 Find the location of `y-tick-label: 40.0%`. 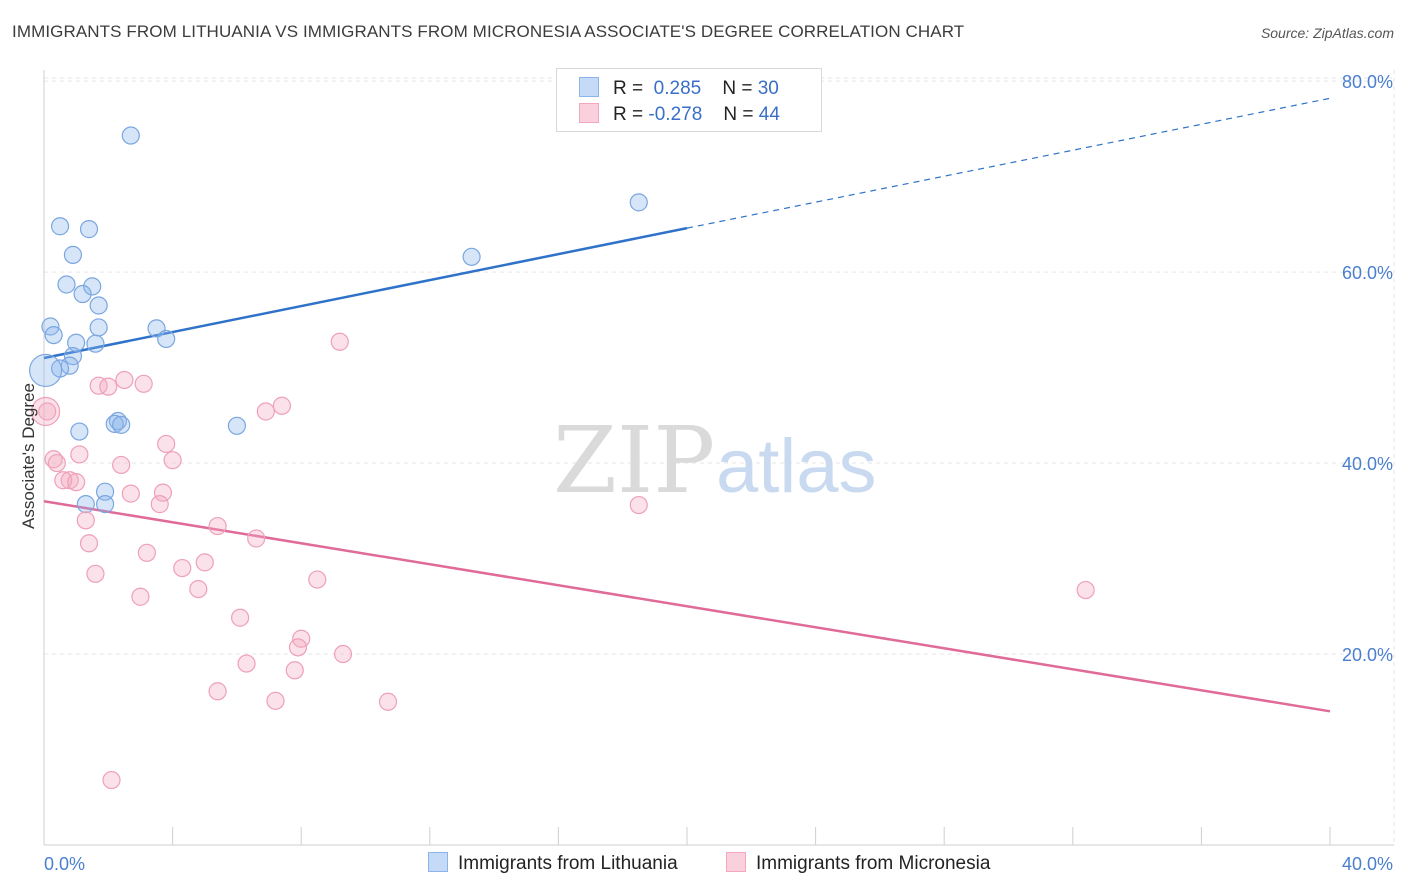

y-tick-label: 40.0% is located at coordinates (1367, 464).